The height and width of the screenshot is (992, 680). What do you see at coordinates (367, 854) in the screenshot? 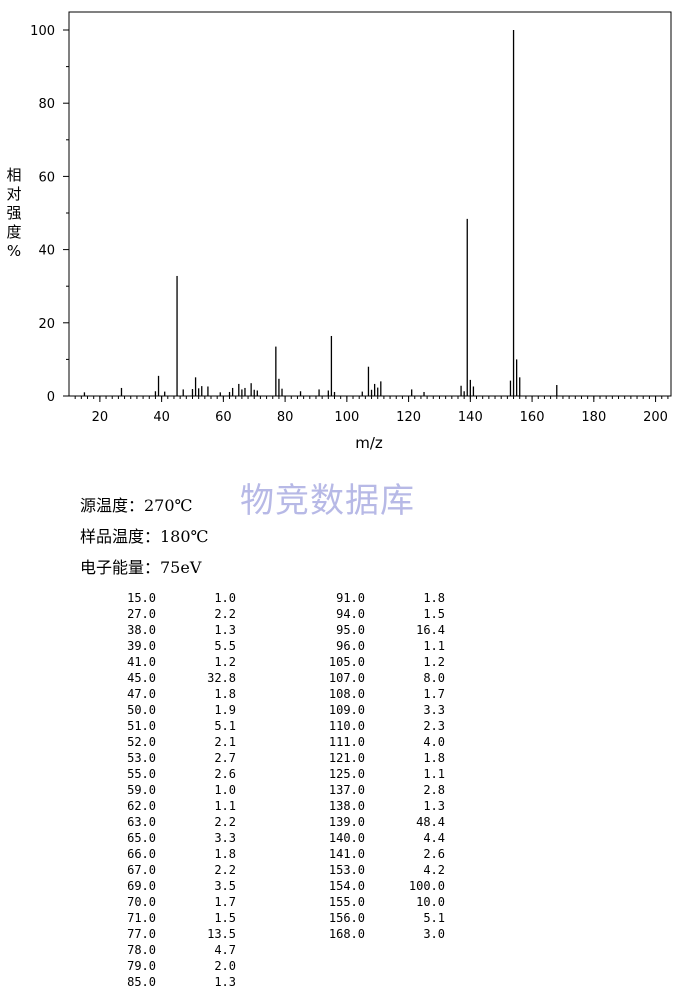
I see `table-row: 141.0 2.6` at bounding box center [367, 854].